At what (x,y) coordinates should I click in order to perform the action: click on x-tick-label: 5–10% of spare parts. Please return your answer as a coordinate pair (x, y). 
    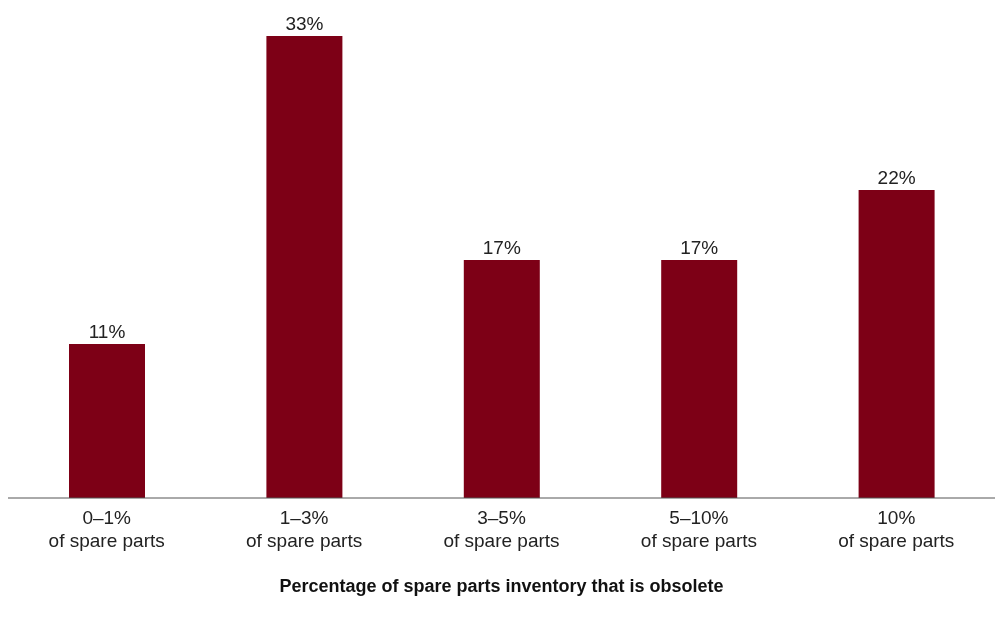
    Looking at the image, I should click on (698, 529).